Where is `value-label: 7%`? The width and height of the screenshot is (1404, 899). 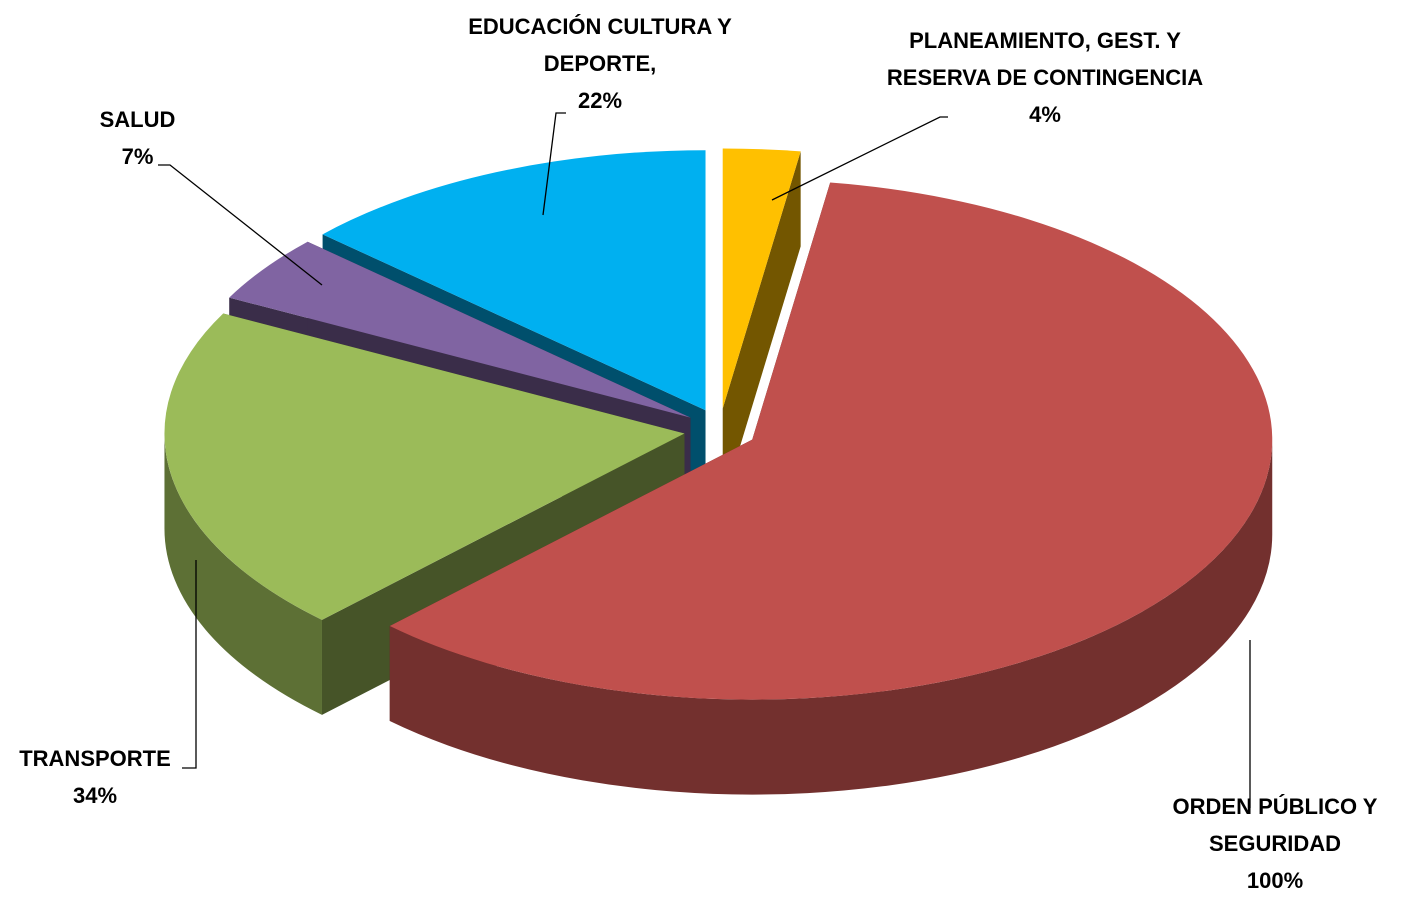 value-label: 7% is located at coordinates (137, 156).